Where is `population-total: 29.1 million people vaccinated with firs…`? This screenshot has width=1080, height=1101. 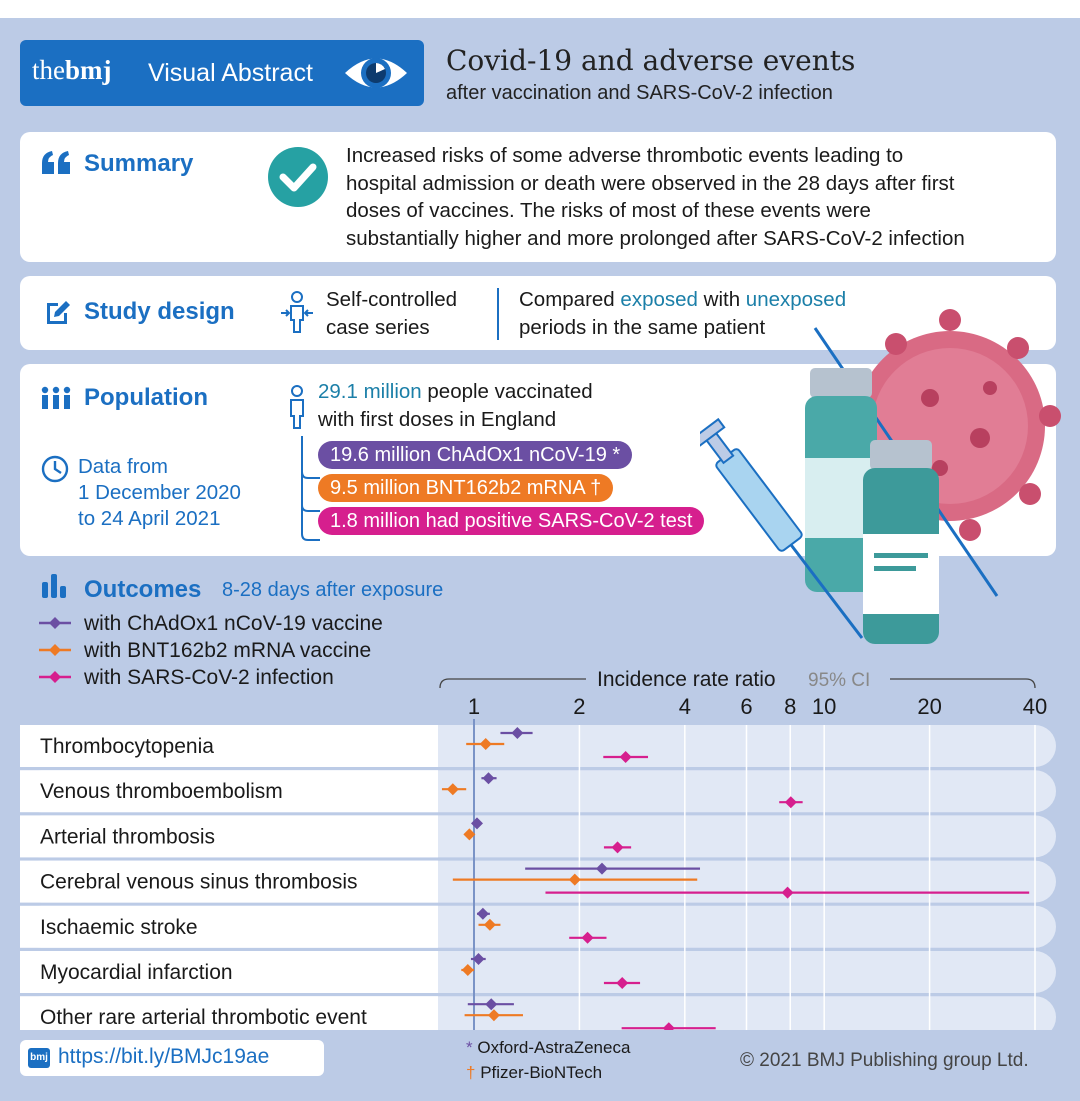
population-total: 29.1 million people vaccinated with firs… is located at coordinates (455, 405).